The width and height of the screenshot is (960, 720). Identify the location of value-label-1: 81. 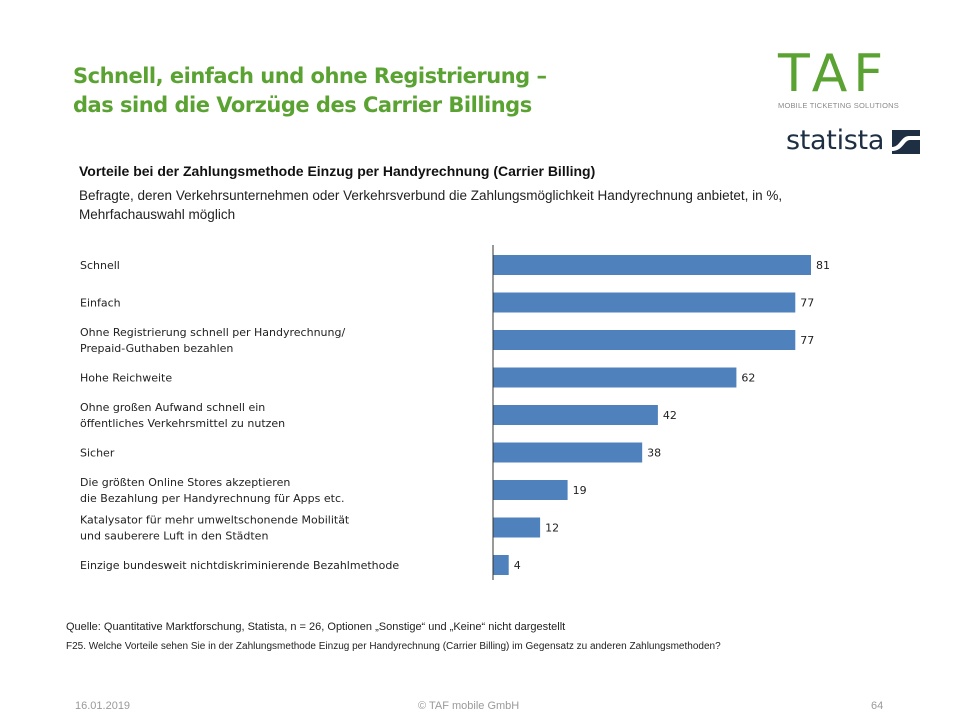
(823, 265).